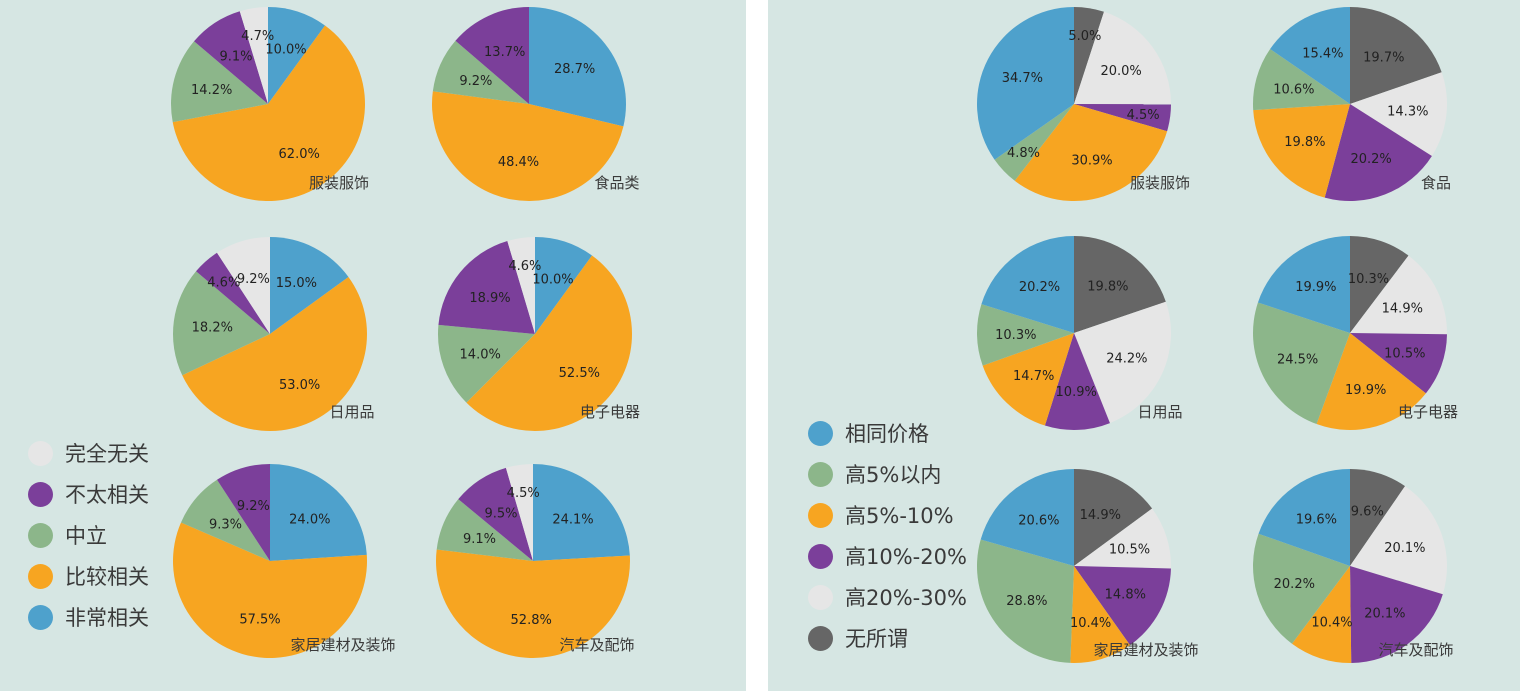 The height and width of the screenshot is (691, 1520). Describe the element at coordinates (1084, 36) in the screenshot. I see `slice-data-label: 5.0%` at that location.